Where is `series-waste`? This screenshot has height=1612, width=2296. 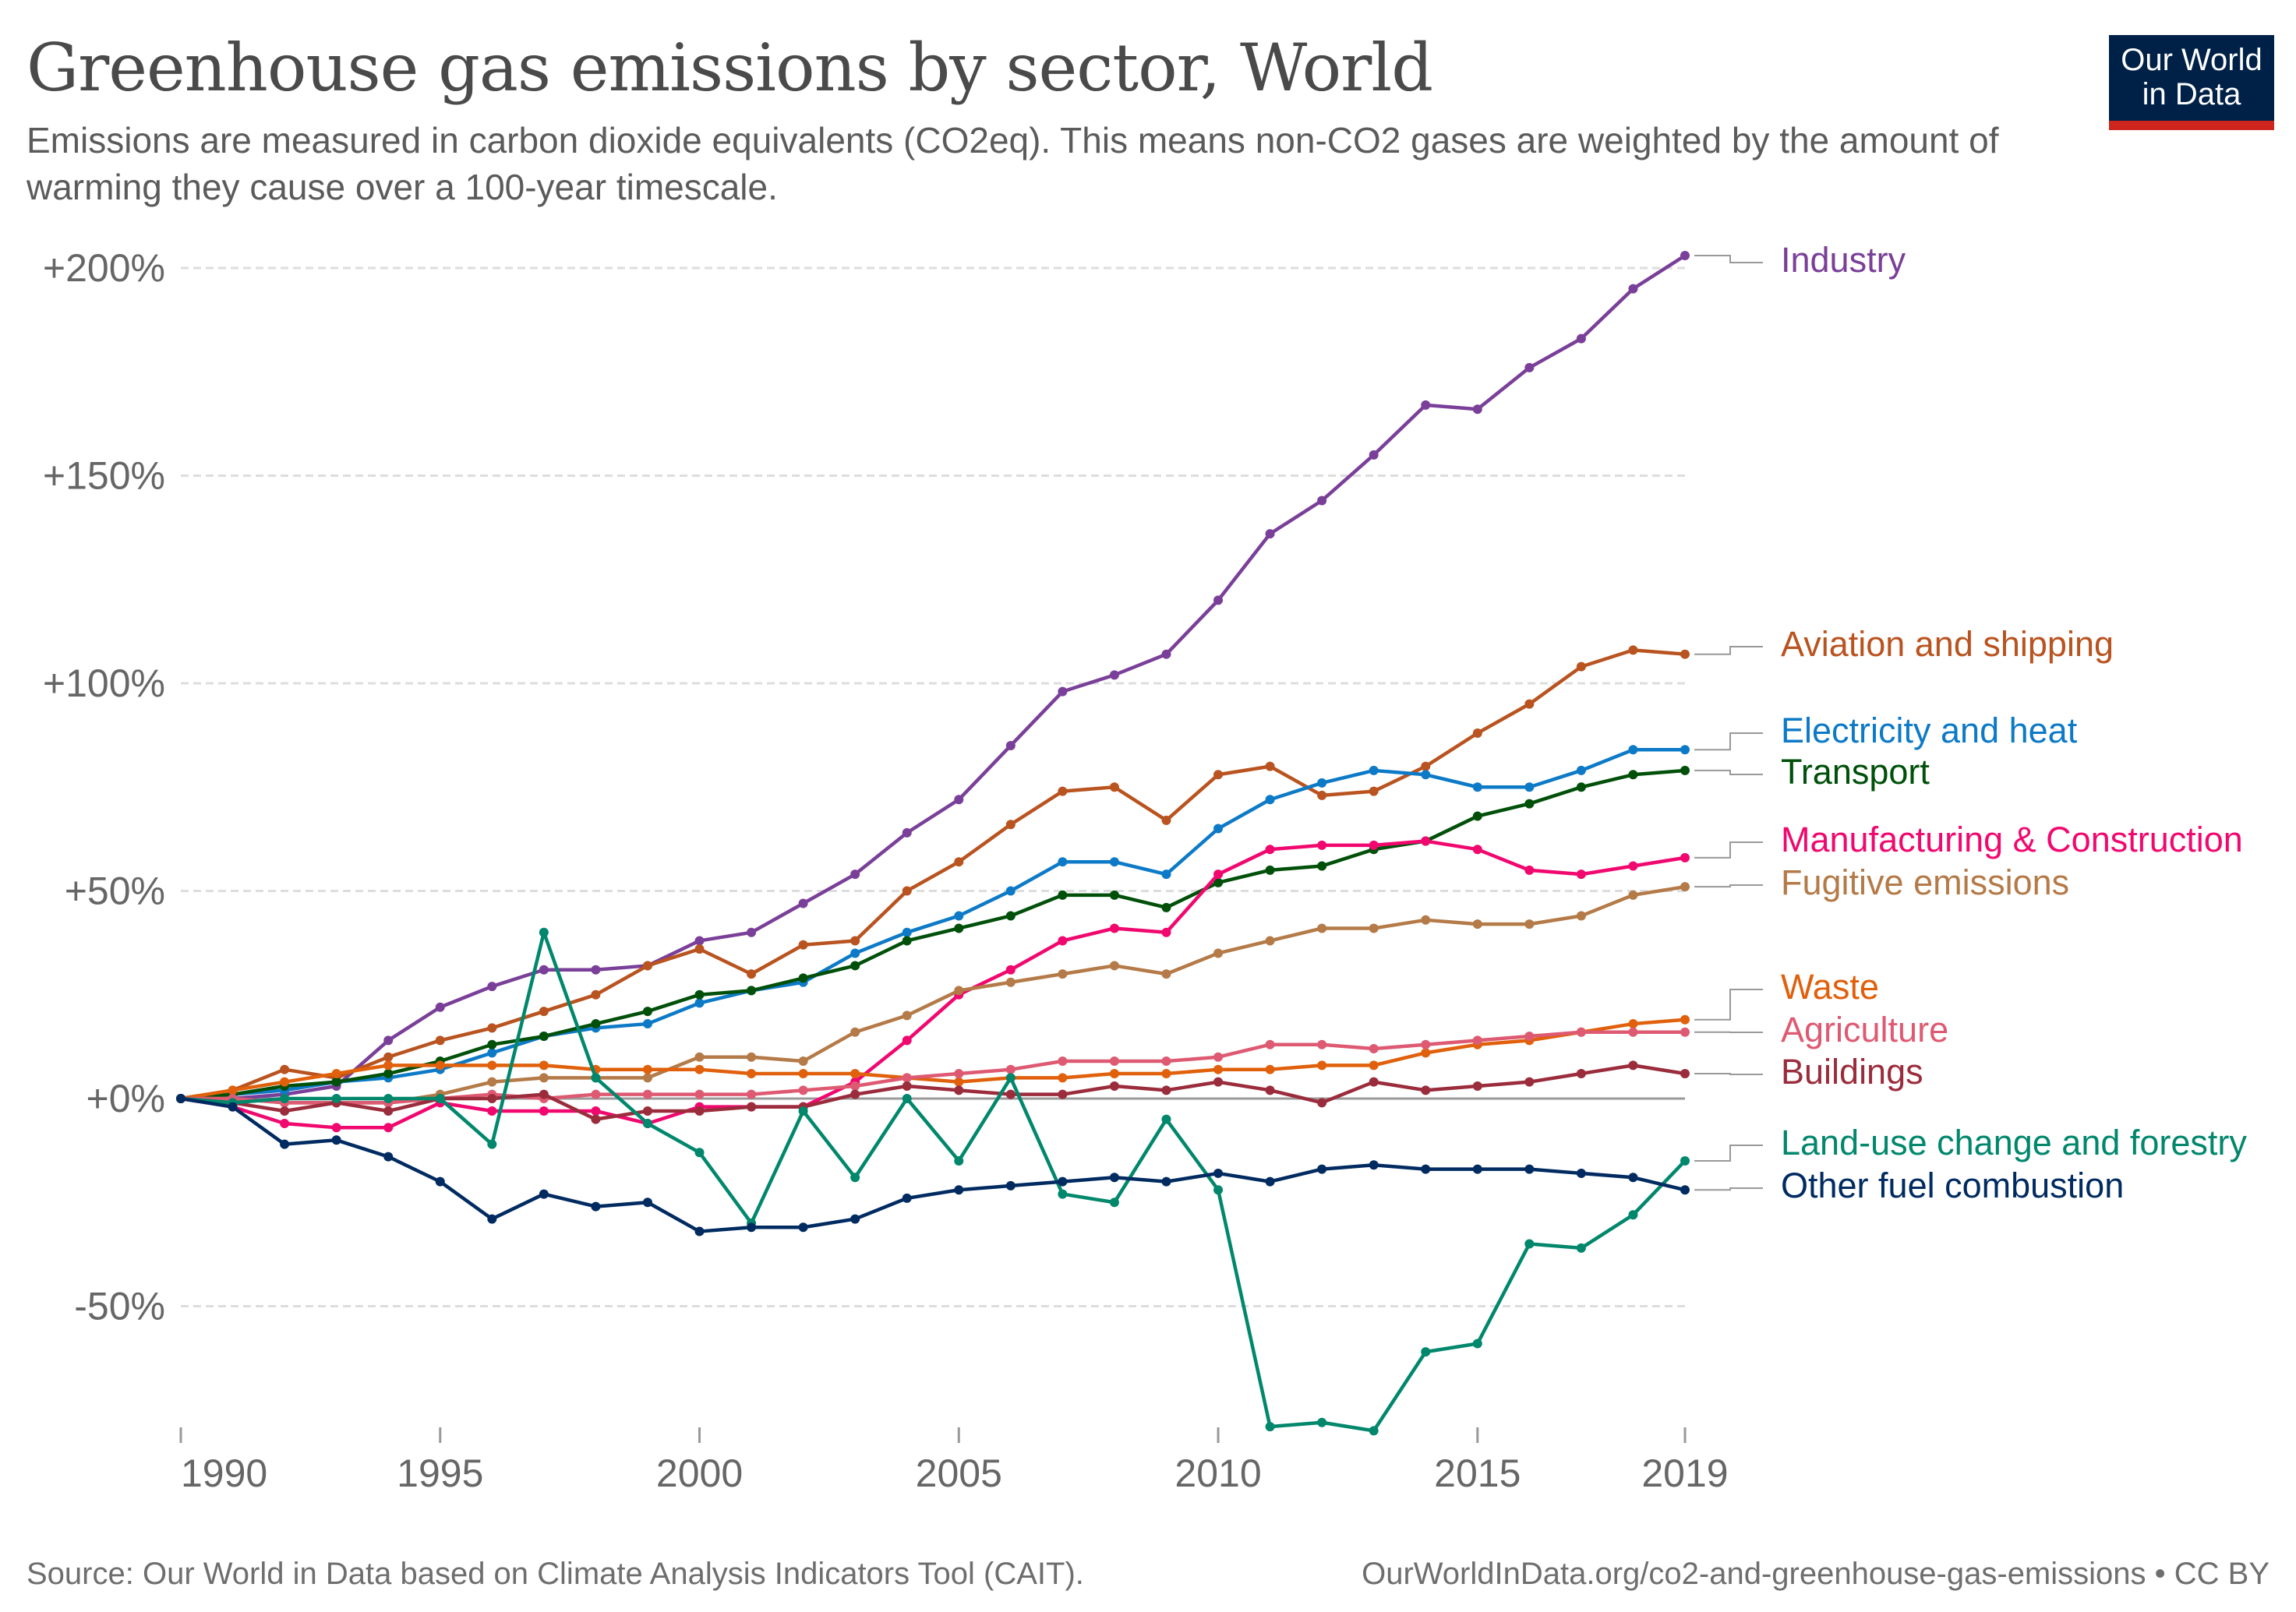 series-waste is located at coordinates (933, 1058).